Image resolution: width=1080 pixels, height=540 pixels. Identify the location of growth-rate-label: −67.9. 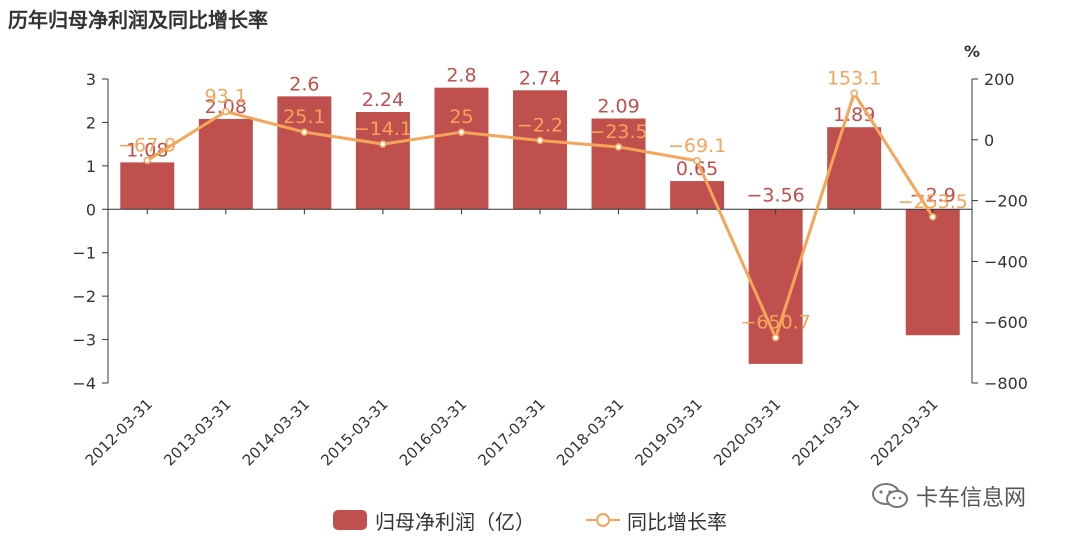
(147, 145).